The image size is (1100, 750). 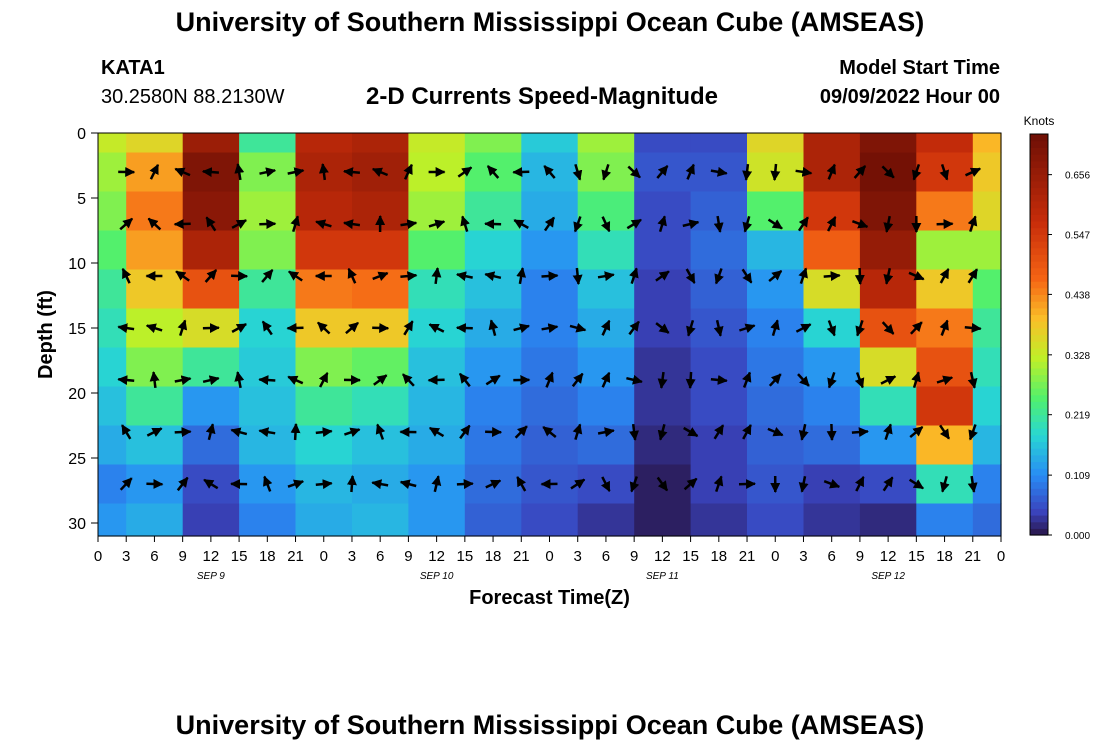 What do you see at coordinates (98, 556) in the screenshot?
I see `x-tick-label: 0` at bounding box center [98, 556].